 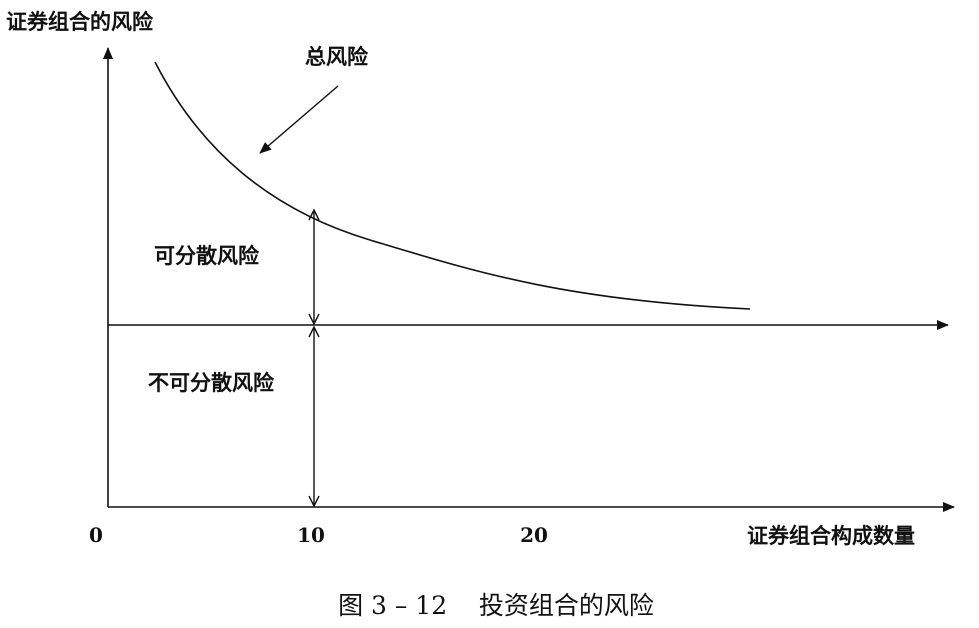 What do you see at coordinates (496, 605) in the screenshot?
I see `figure-caption: 图 3 – 12 投资组合的风险` at bounding box center [496, 605].